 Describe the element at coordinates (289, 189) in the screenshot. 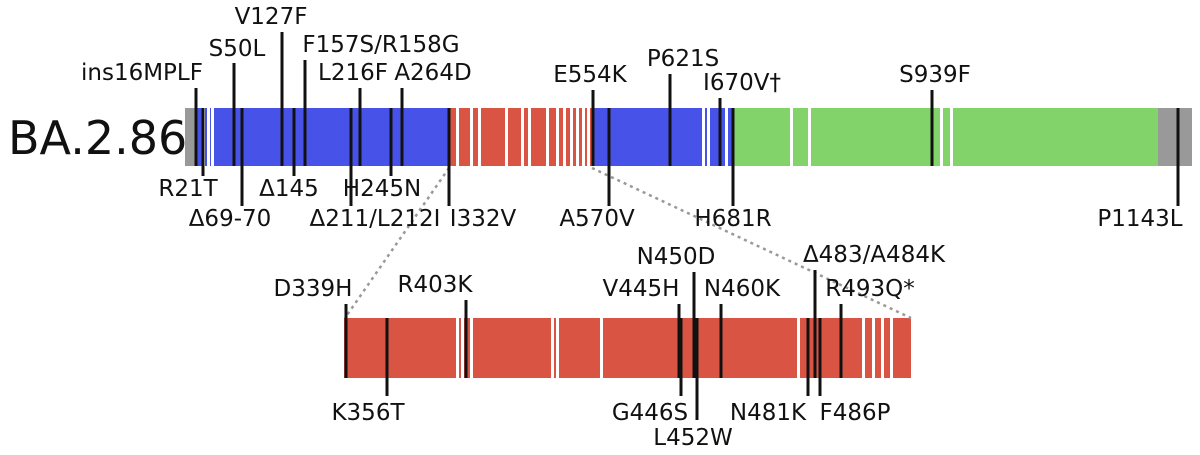

I see `mutation-label: Δ145` at that location.